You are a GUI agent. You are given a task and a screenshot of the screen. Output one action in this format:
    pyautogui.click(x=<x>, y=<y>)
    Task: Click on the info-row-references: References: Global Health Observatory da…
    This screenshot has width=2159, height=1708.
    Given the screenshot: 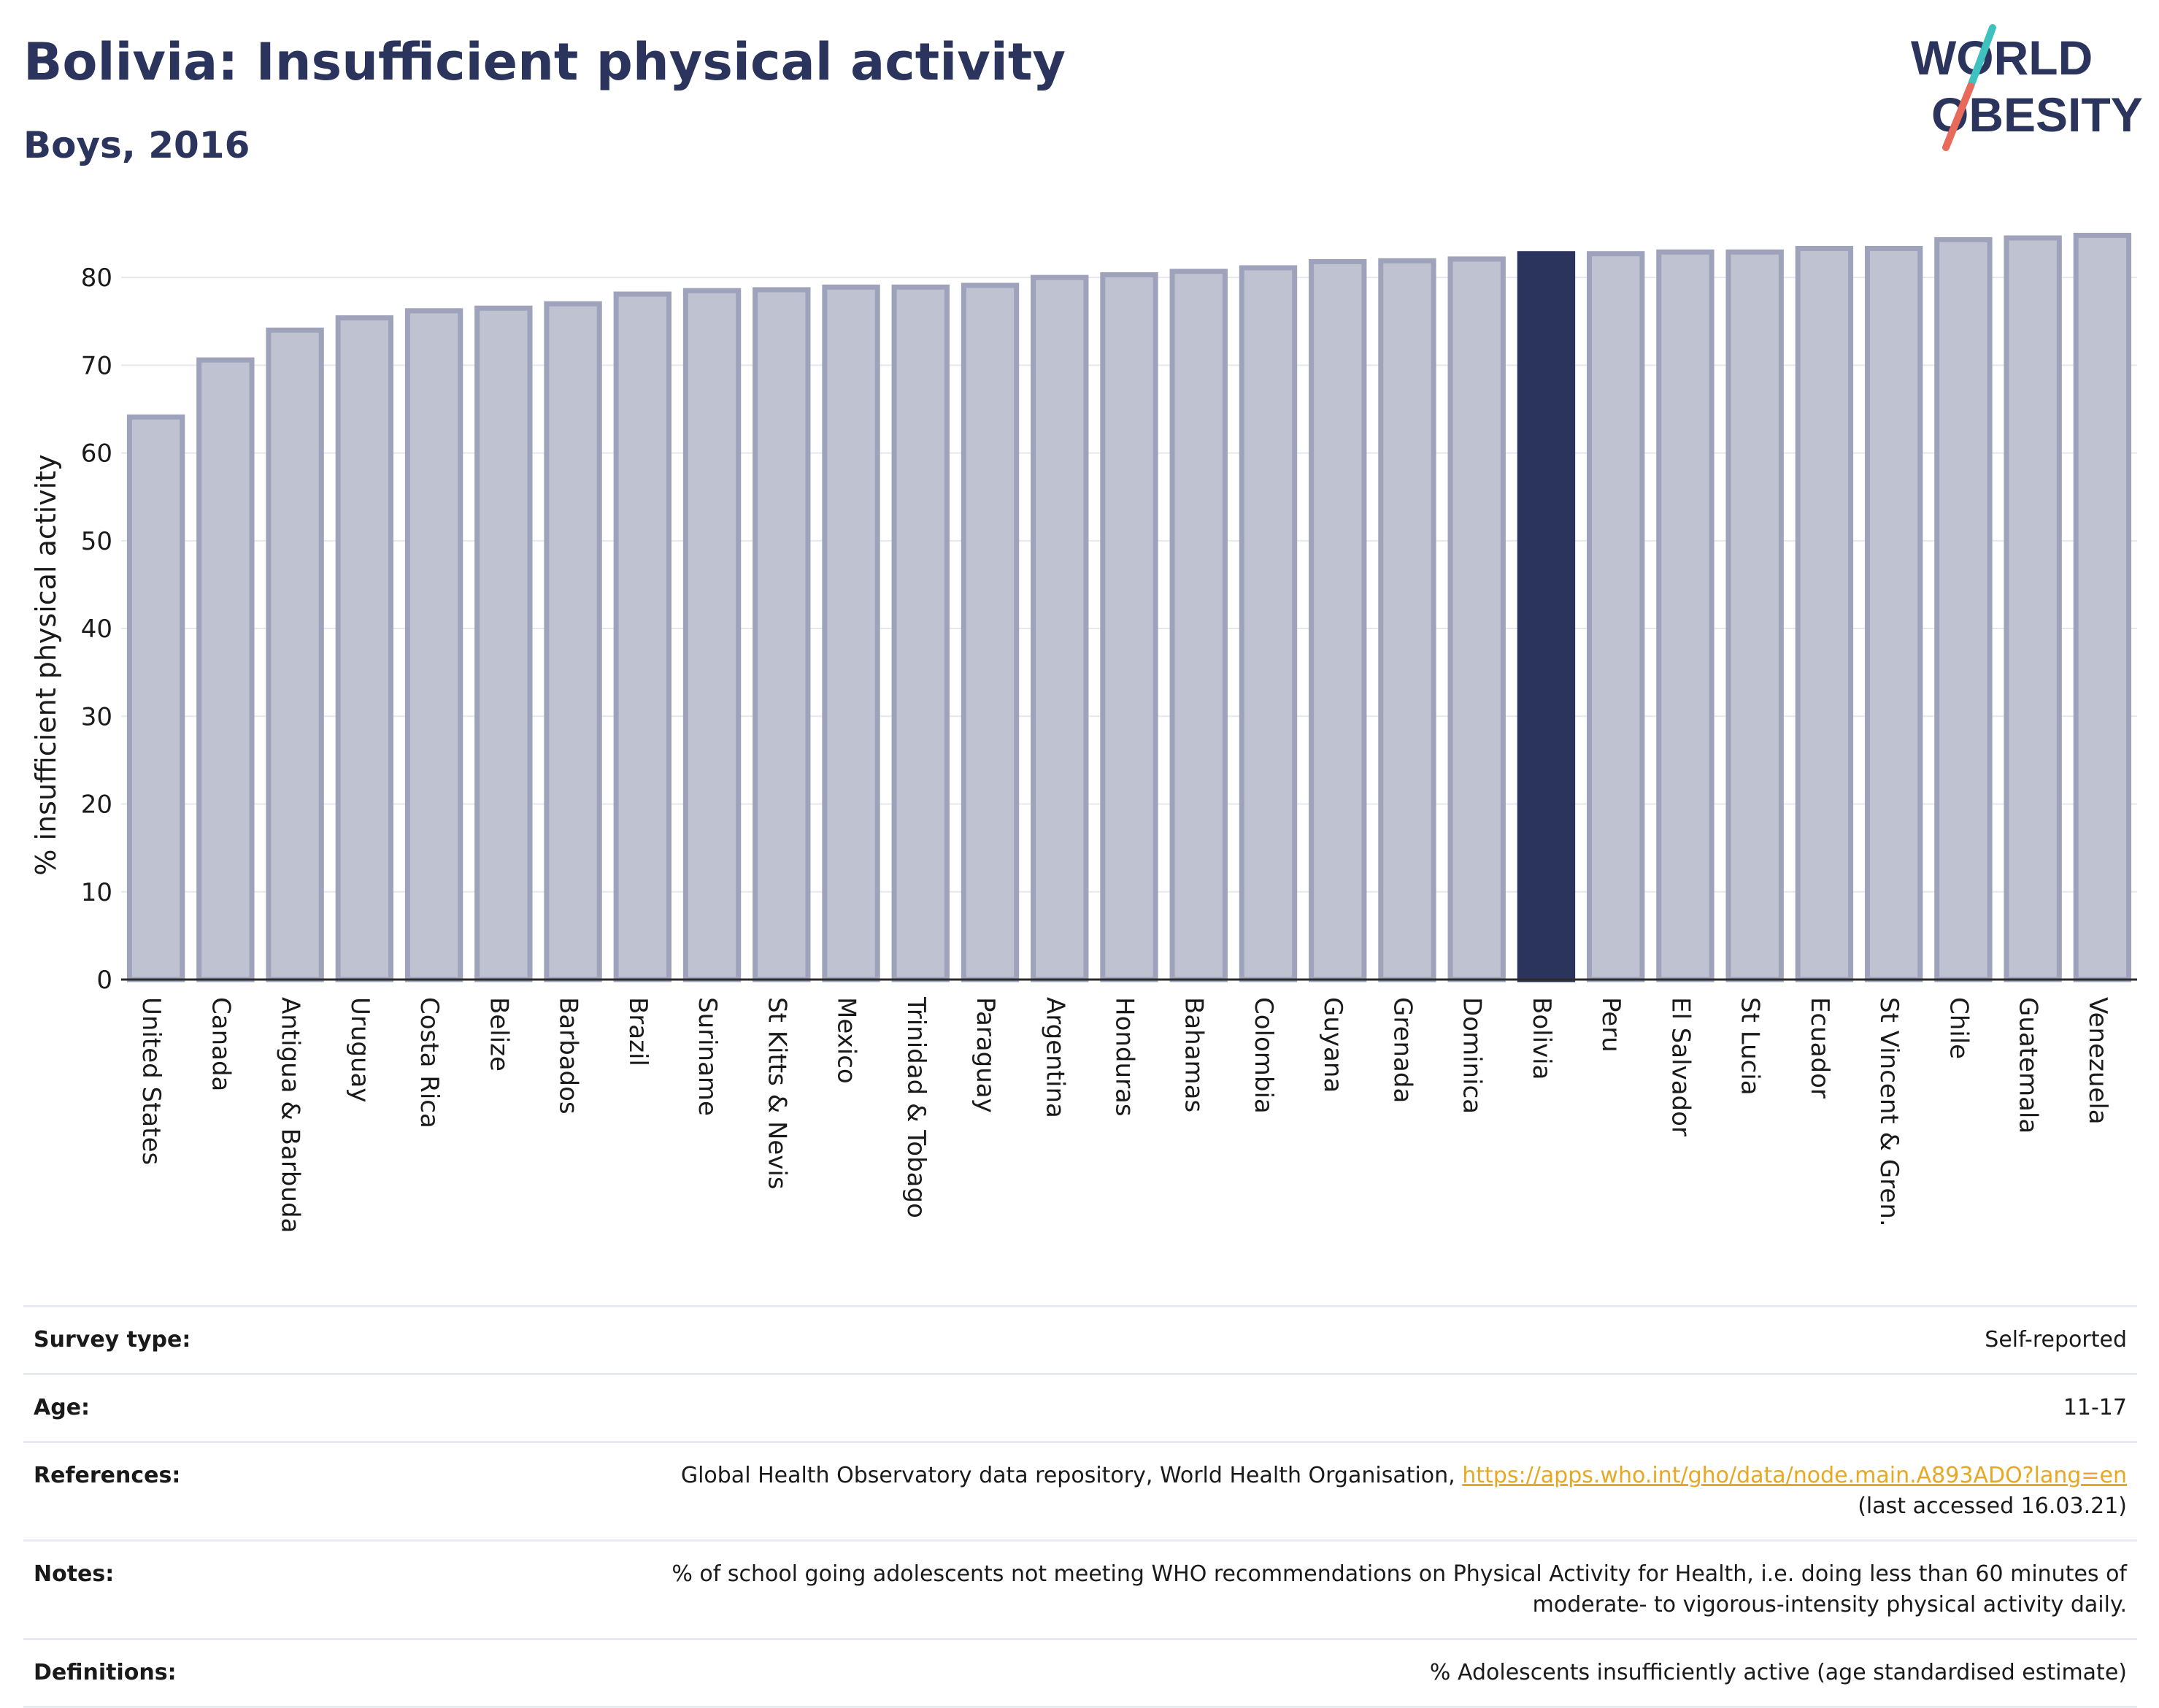 What is the action you would take?
    pyautogui.click(x=1080, y=1492)
    